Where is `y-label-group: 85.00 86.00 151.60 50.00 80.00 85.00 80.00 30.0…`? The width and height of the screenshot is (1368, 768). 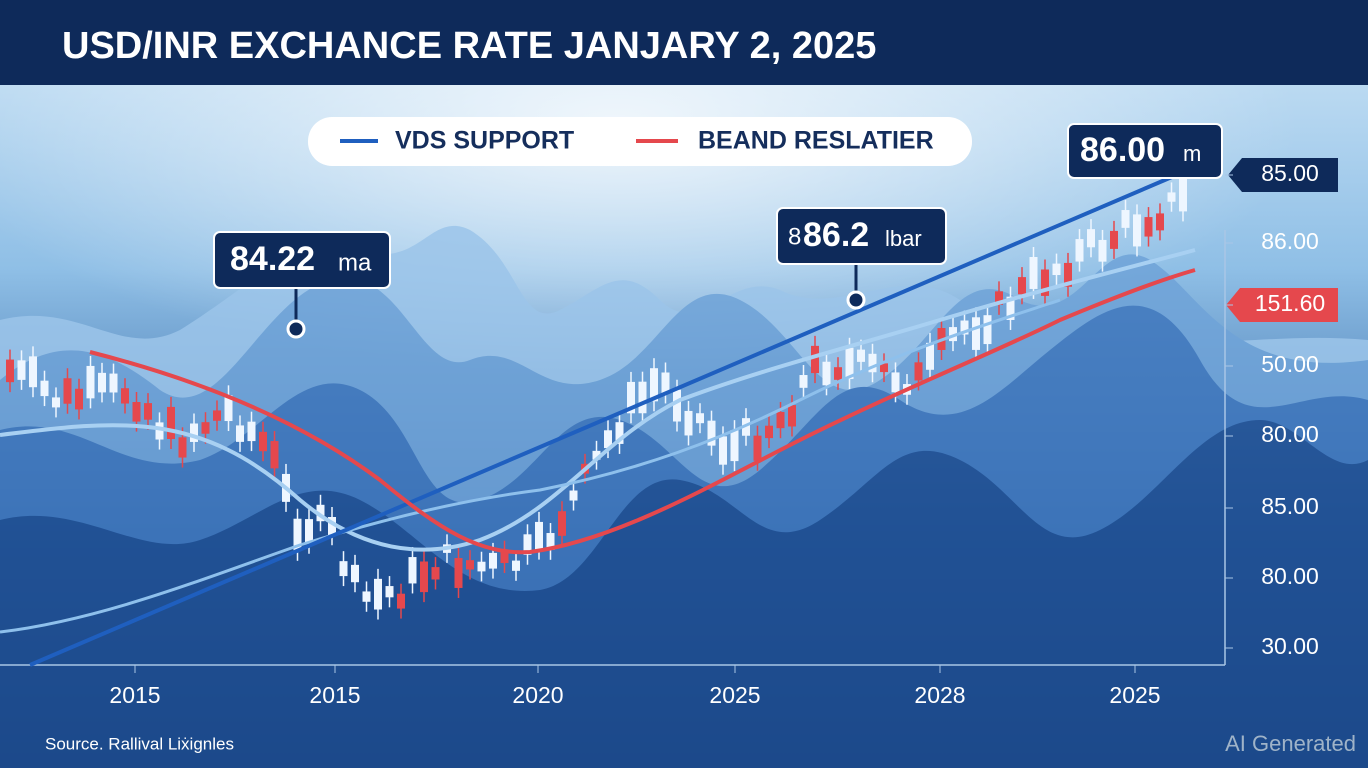
y-label-group: 85.00 86.00 151.60 50.00 80.00 85.00 80.00 30.0… is located at coordinates (1275, 409).